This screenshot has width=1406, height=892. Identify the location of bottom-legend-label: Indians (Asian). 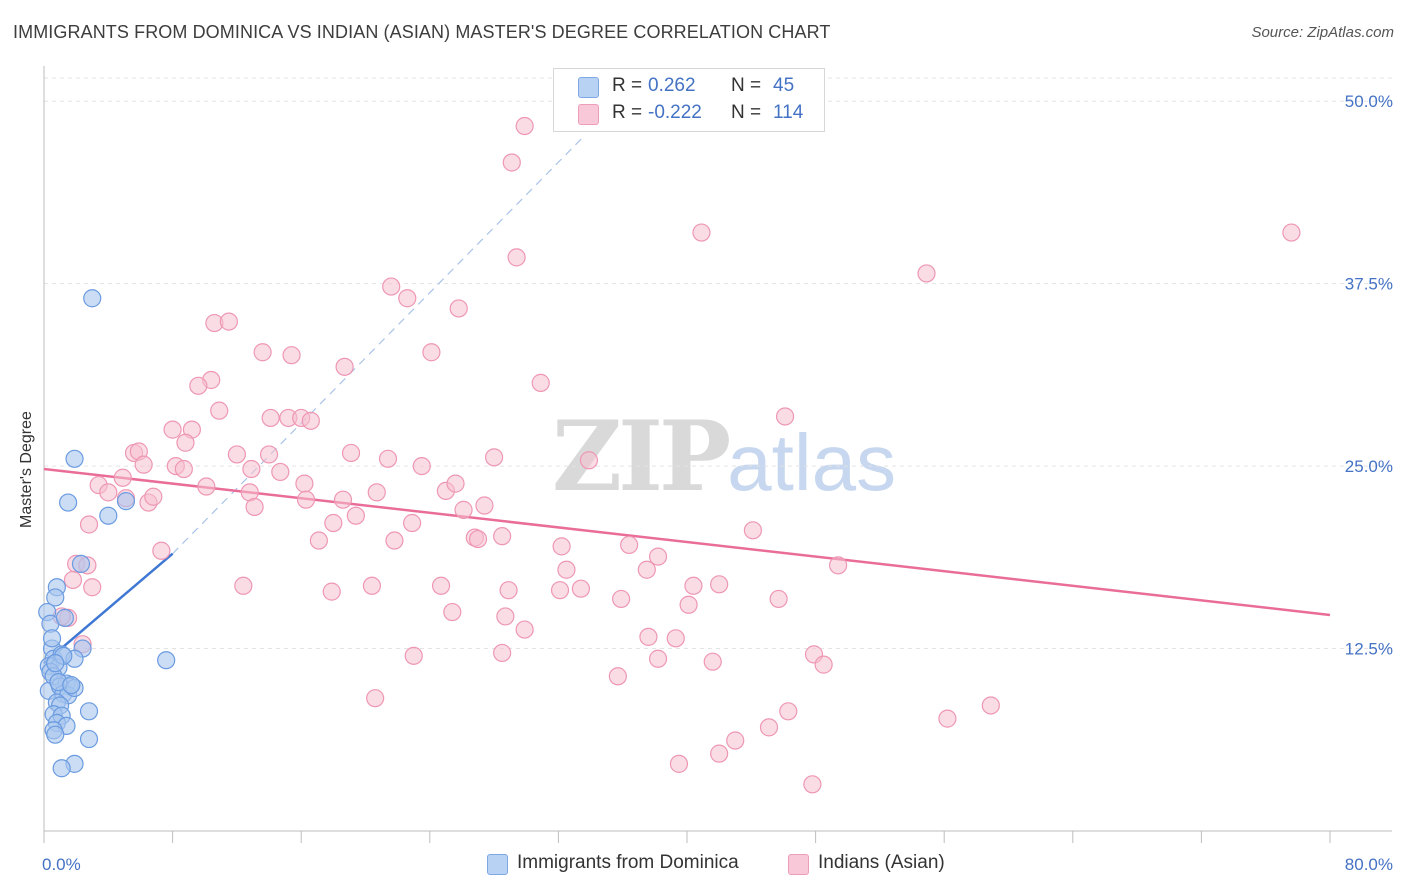
(881, 862).